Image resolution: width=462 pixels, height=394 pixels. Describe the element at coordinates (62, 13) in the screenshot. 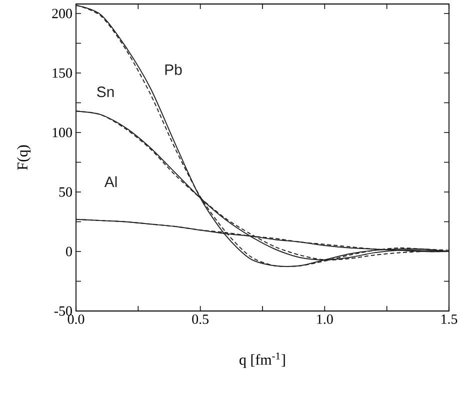

I see `y-tick-label: 200` at that location.